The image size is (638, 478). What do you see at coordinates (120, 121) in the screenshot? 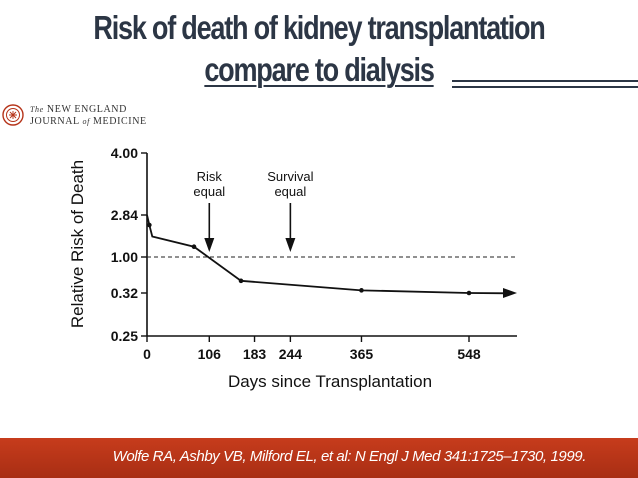
I see `journal-line2b: MEDICINE` at bounding box center [120, 121].